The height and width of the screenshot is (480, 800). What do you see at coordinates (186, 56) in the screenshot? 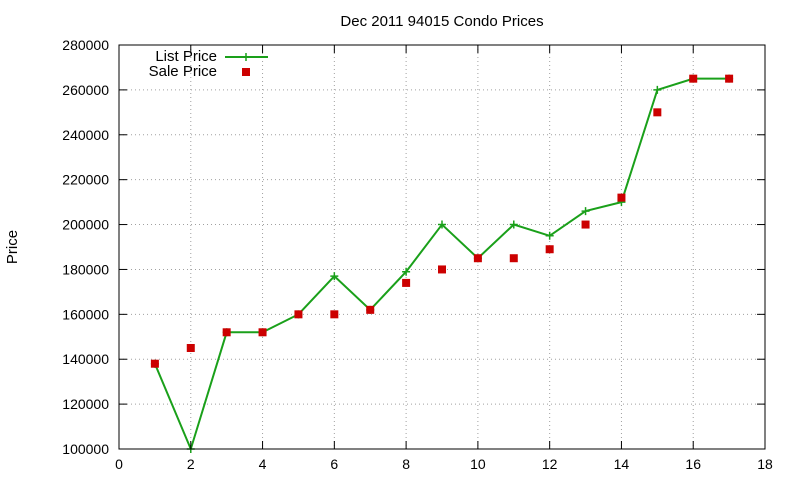
I see `legend-label-list-price: List Price` at bounding box center [186, 56].